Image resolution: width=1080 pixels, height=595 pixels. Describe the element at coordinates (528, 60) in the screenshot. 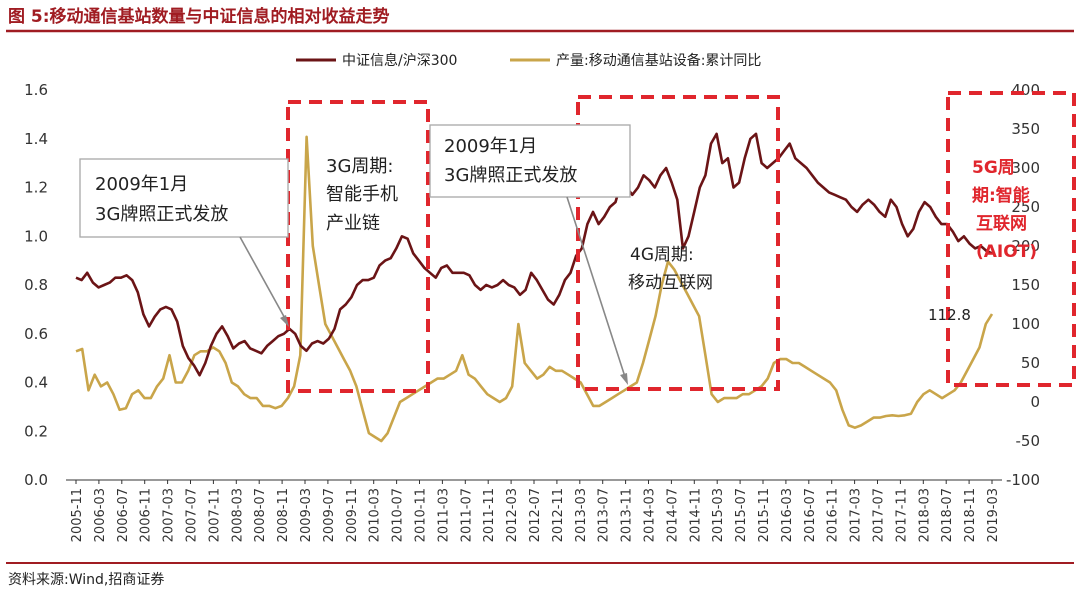

I see `chart-legend: 中证信息/沪深300 产量:移动通信基站设备:累计同比` at that location.